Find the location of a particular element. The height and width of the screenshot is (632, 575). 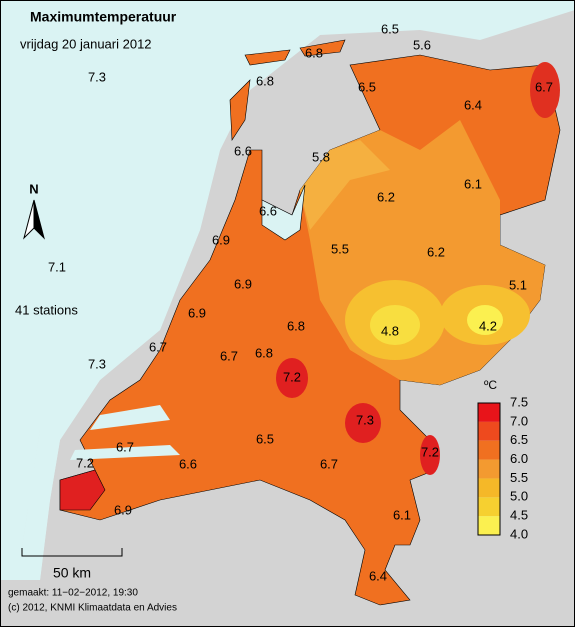

legend-unit: ºC is located at coordinates (490, 385).